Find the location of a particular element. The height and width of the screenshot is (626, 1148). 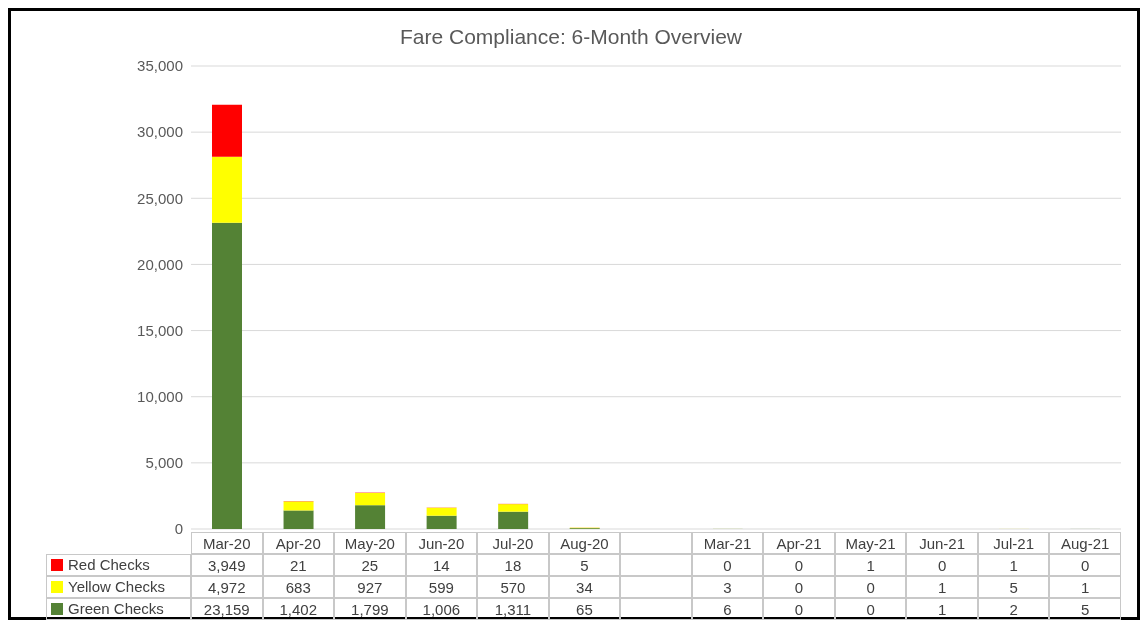

data-label: 34 is located at coordinates (584, 587).